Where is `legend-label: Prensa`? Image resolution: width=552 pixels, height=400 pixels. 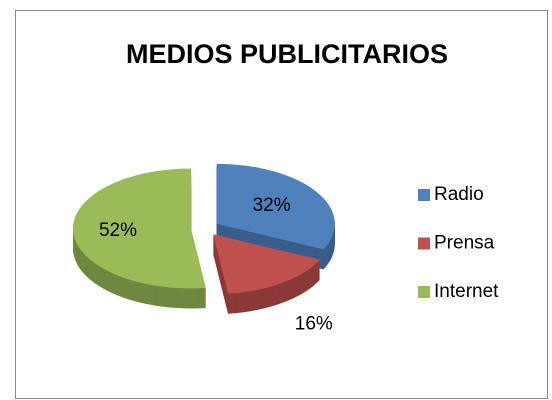 legend-label: Prensa is located at coordinates (464, 243).